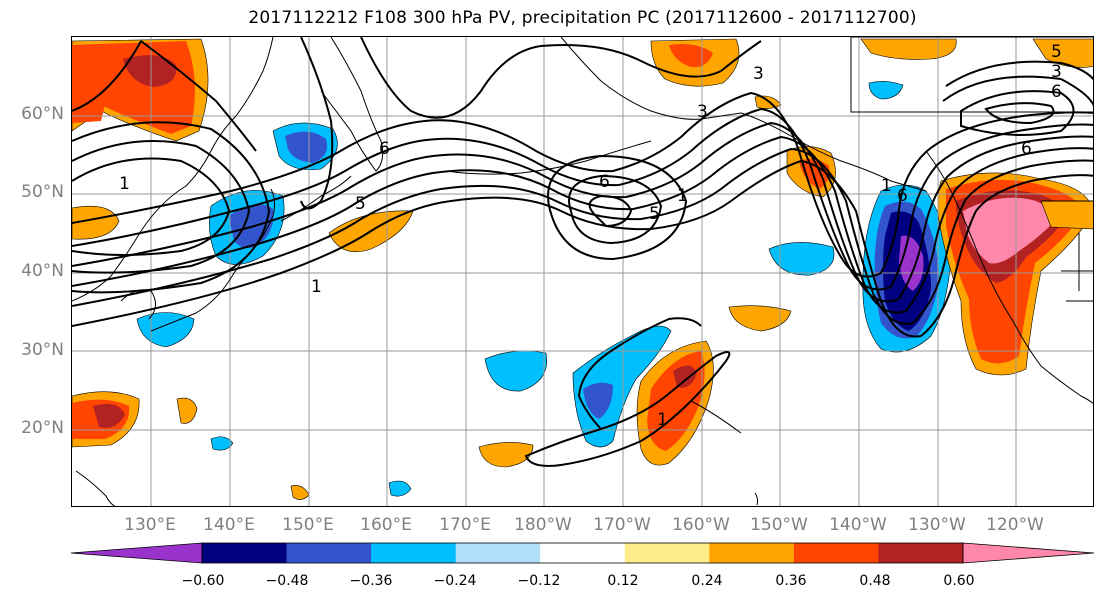  I want to click on lon-label-150e: 150°E, so click(308, 525).